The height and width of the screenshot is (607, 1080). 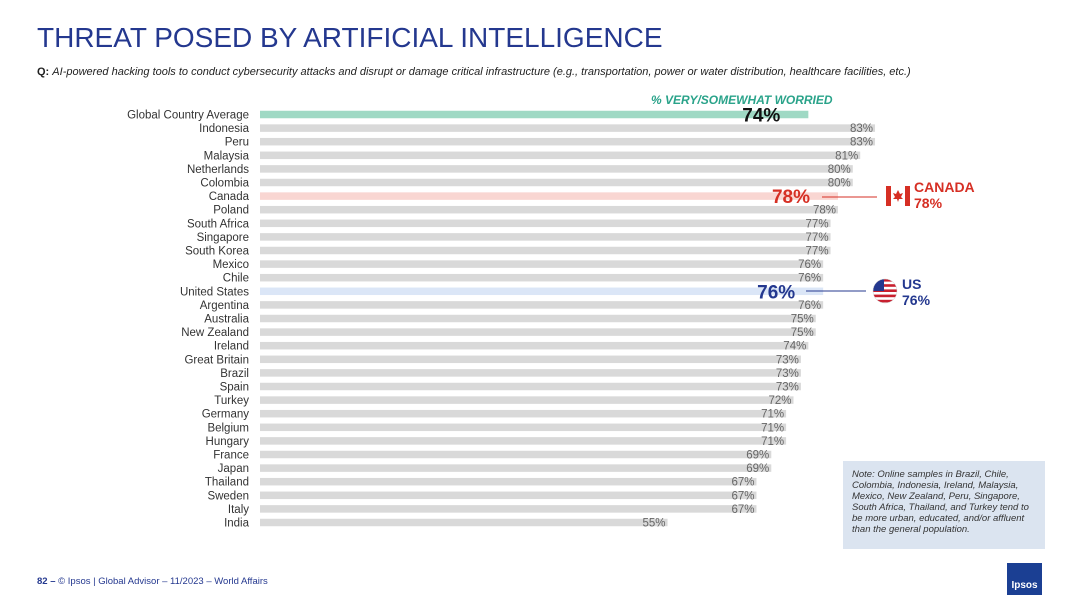 I want to click on bar-singapore, so click(x=545, y=237).